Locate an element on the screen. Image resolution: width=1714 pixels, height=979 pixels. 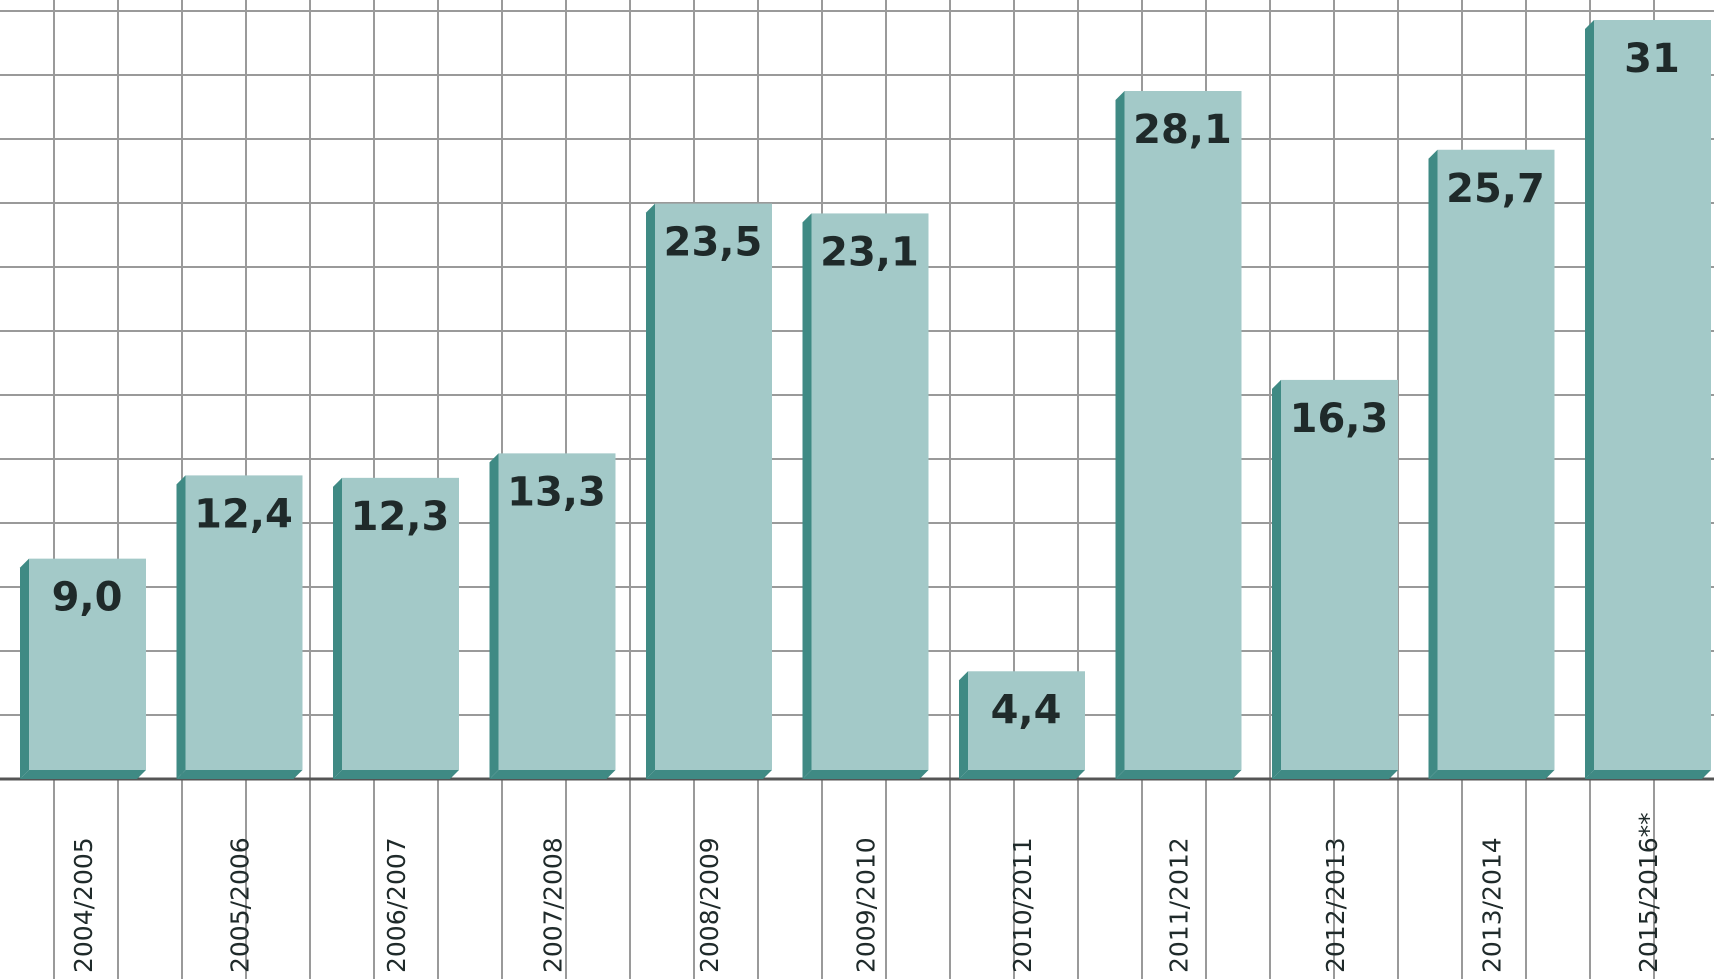
x-tick-label: 2009/2010 is located at coordinates (866, 905).